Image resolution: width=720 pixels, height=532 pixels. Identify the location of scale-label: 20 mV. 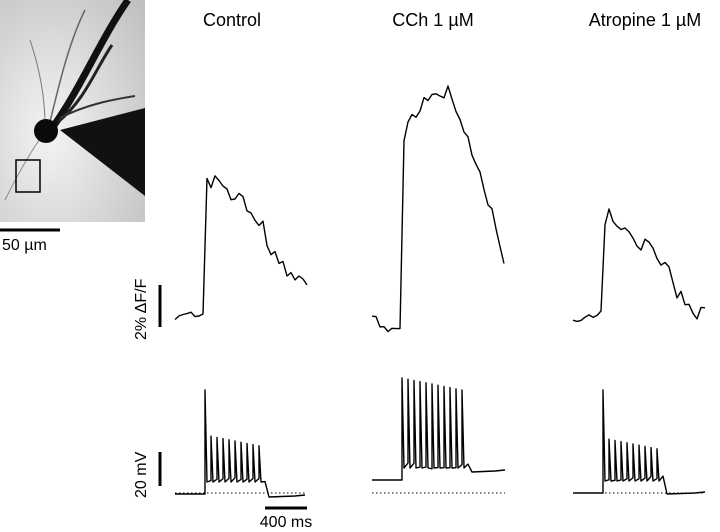
(141, 474).